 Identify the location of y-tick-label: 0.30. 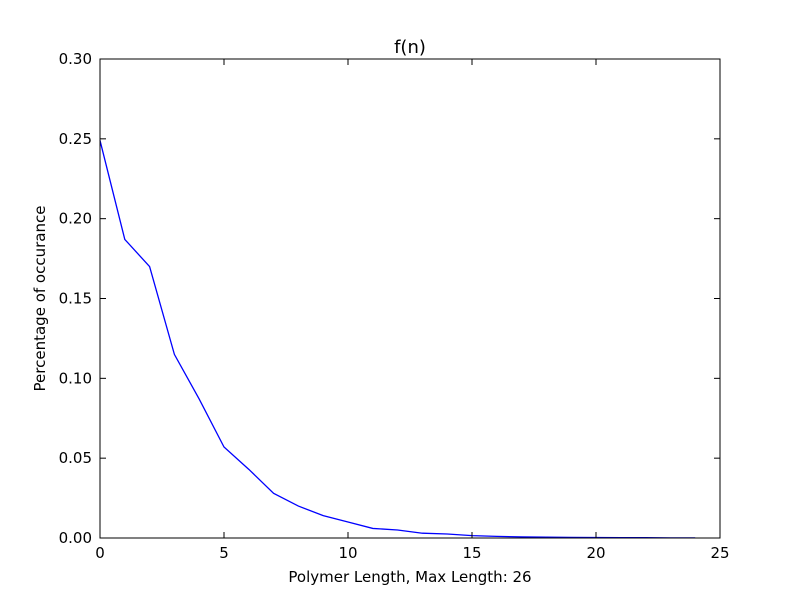
(75, 59).